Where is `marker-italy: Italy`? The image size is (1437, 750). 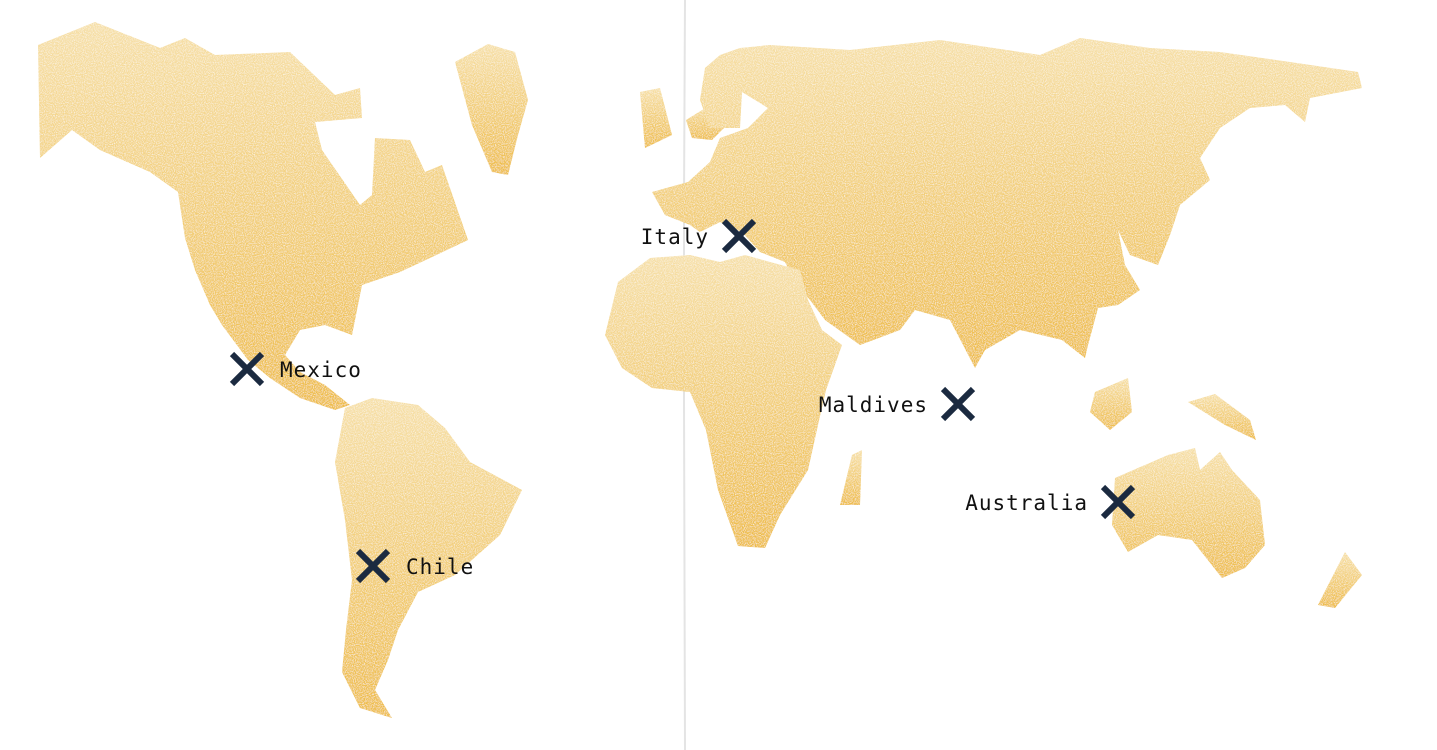 marker-italy: Italy is located at coordinates (699, 236).